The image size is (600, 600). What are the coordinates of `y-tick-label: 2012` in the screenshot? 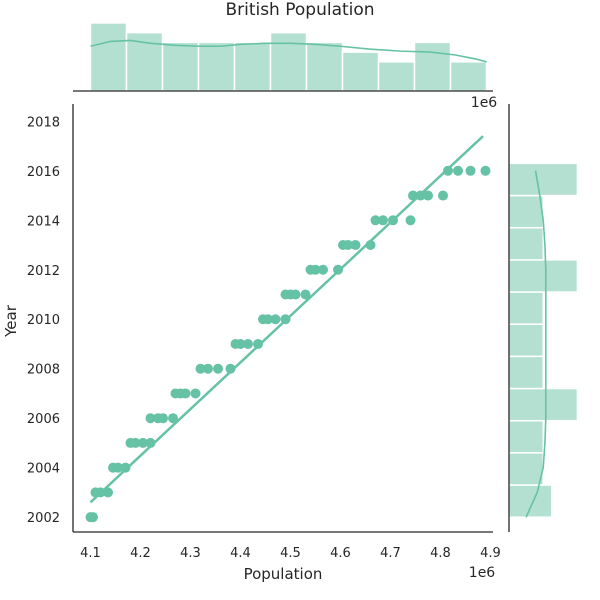 It's located at (43, 271).